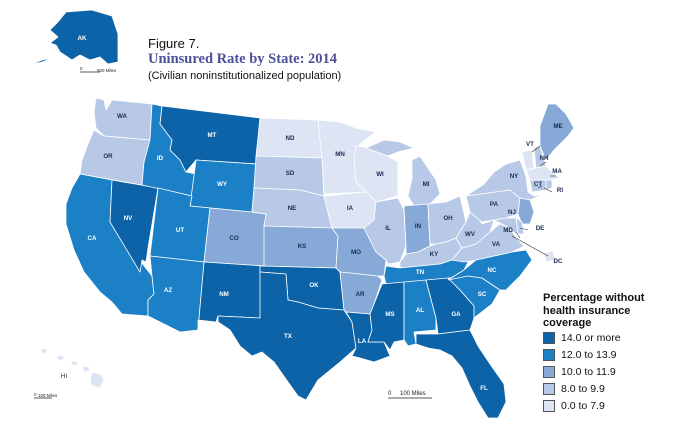 The image size is (677, 443). I want to click on legend-label: 10.0 to 11.9, so click(588, 371).